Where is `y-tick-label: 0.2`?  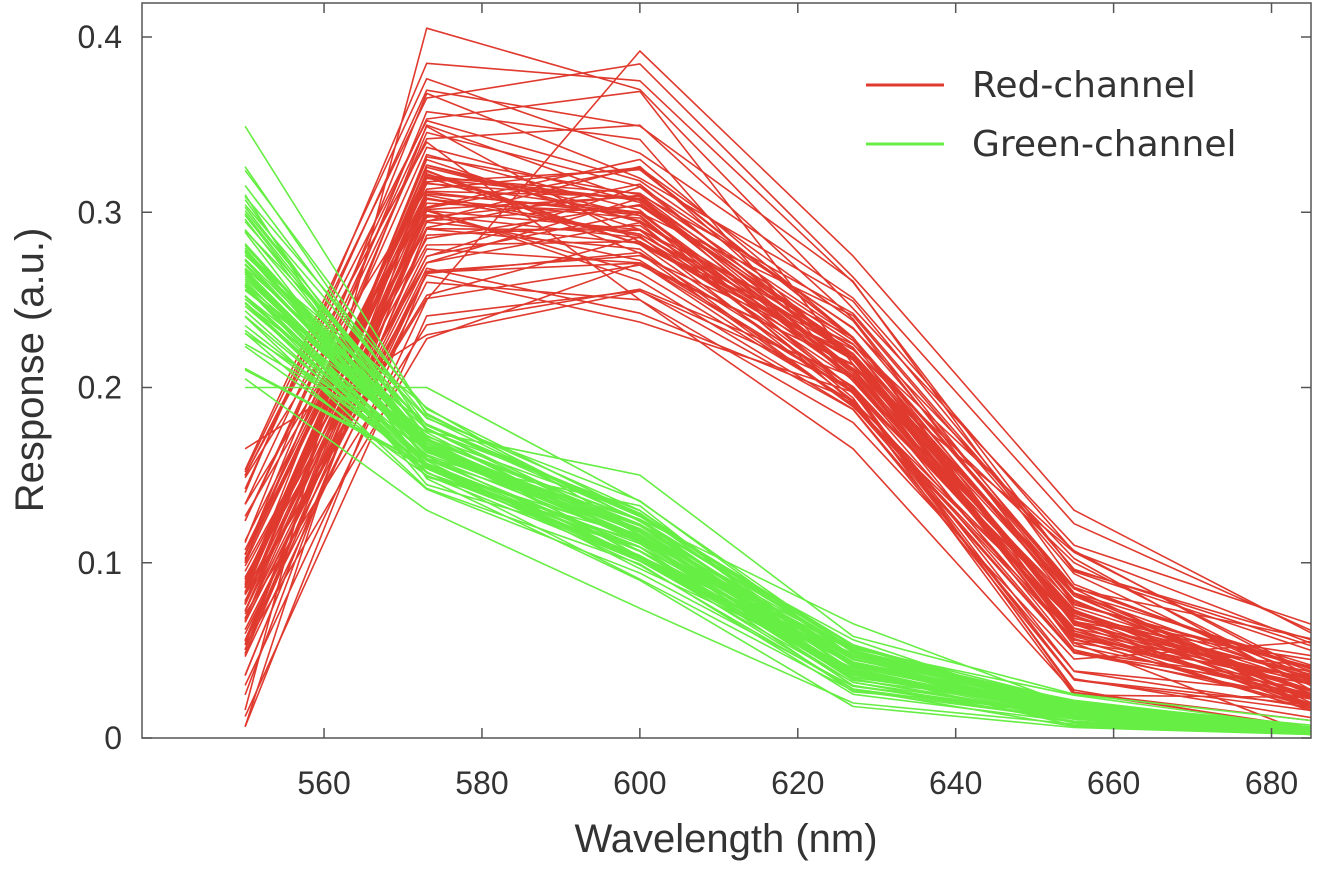
y-tick-label: 0.2 is located at coordinates (100, 388).